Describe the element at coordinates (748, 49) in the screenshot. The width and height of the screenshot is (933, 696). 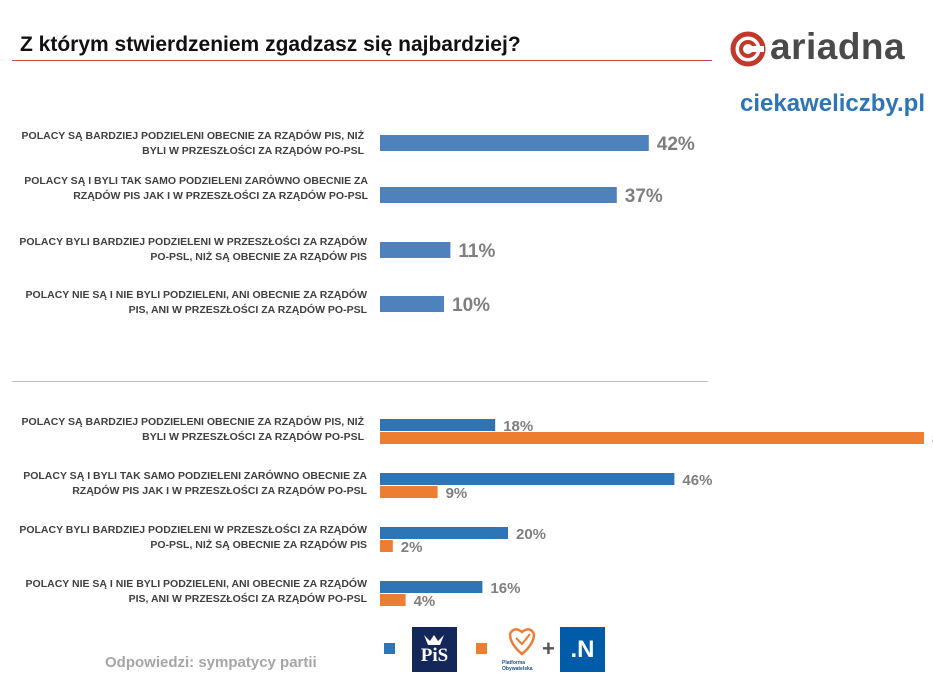
I see `ariadna-mark-icon` at that location.